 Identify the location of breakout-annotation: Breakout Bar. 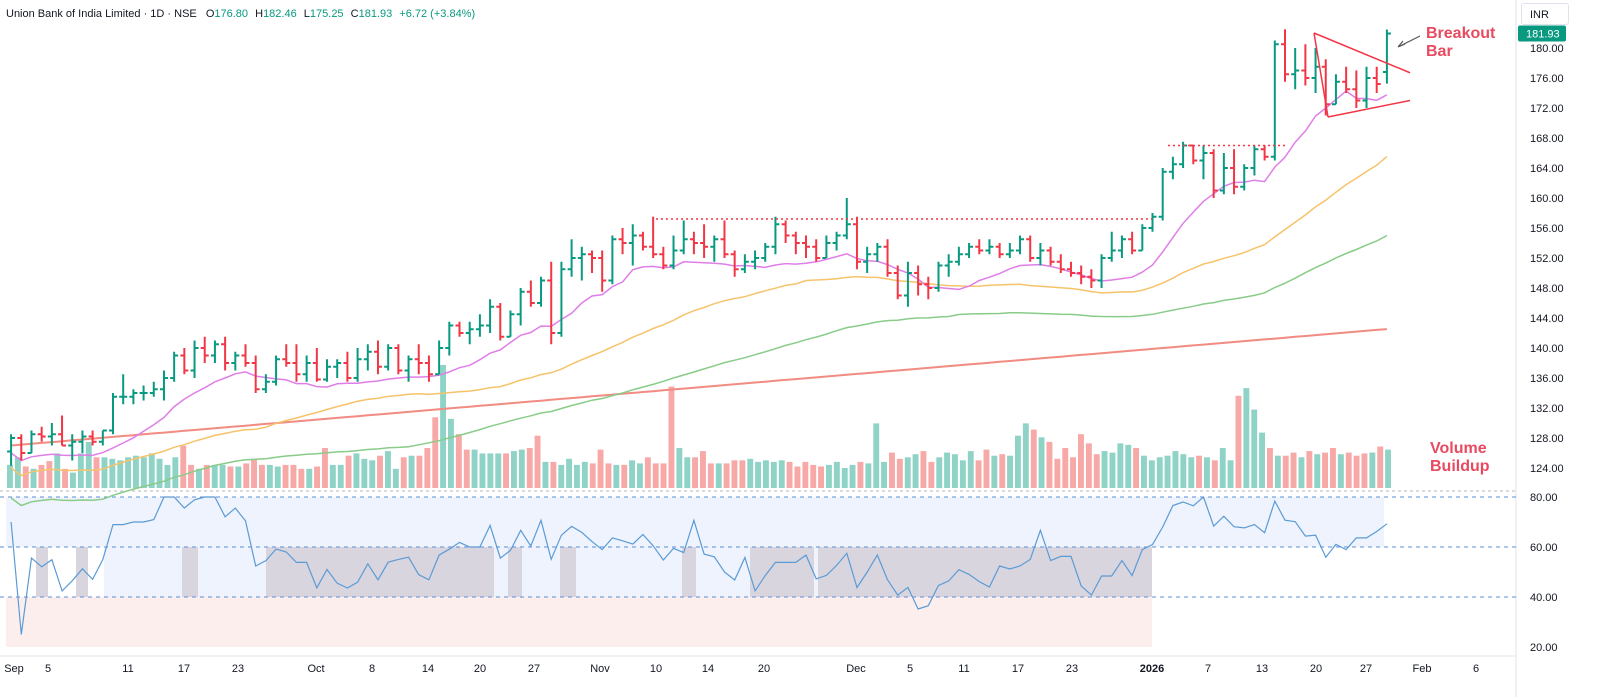
(1460, 43).